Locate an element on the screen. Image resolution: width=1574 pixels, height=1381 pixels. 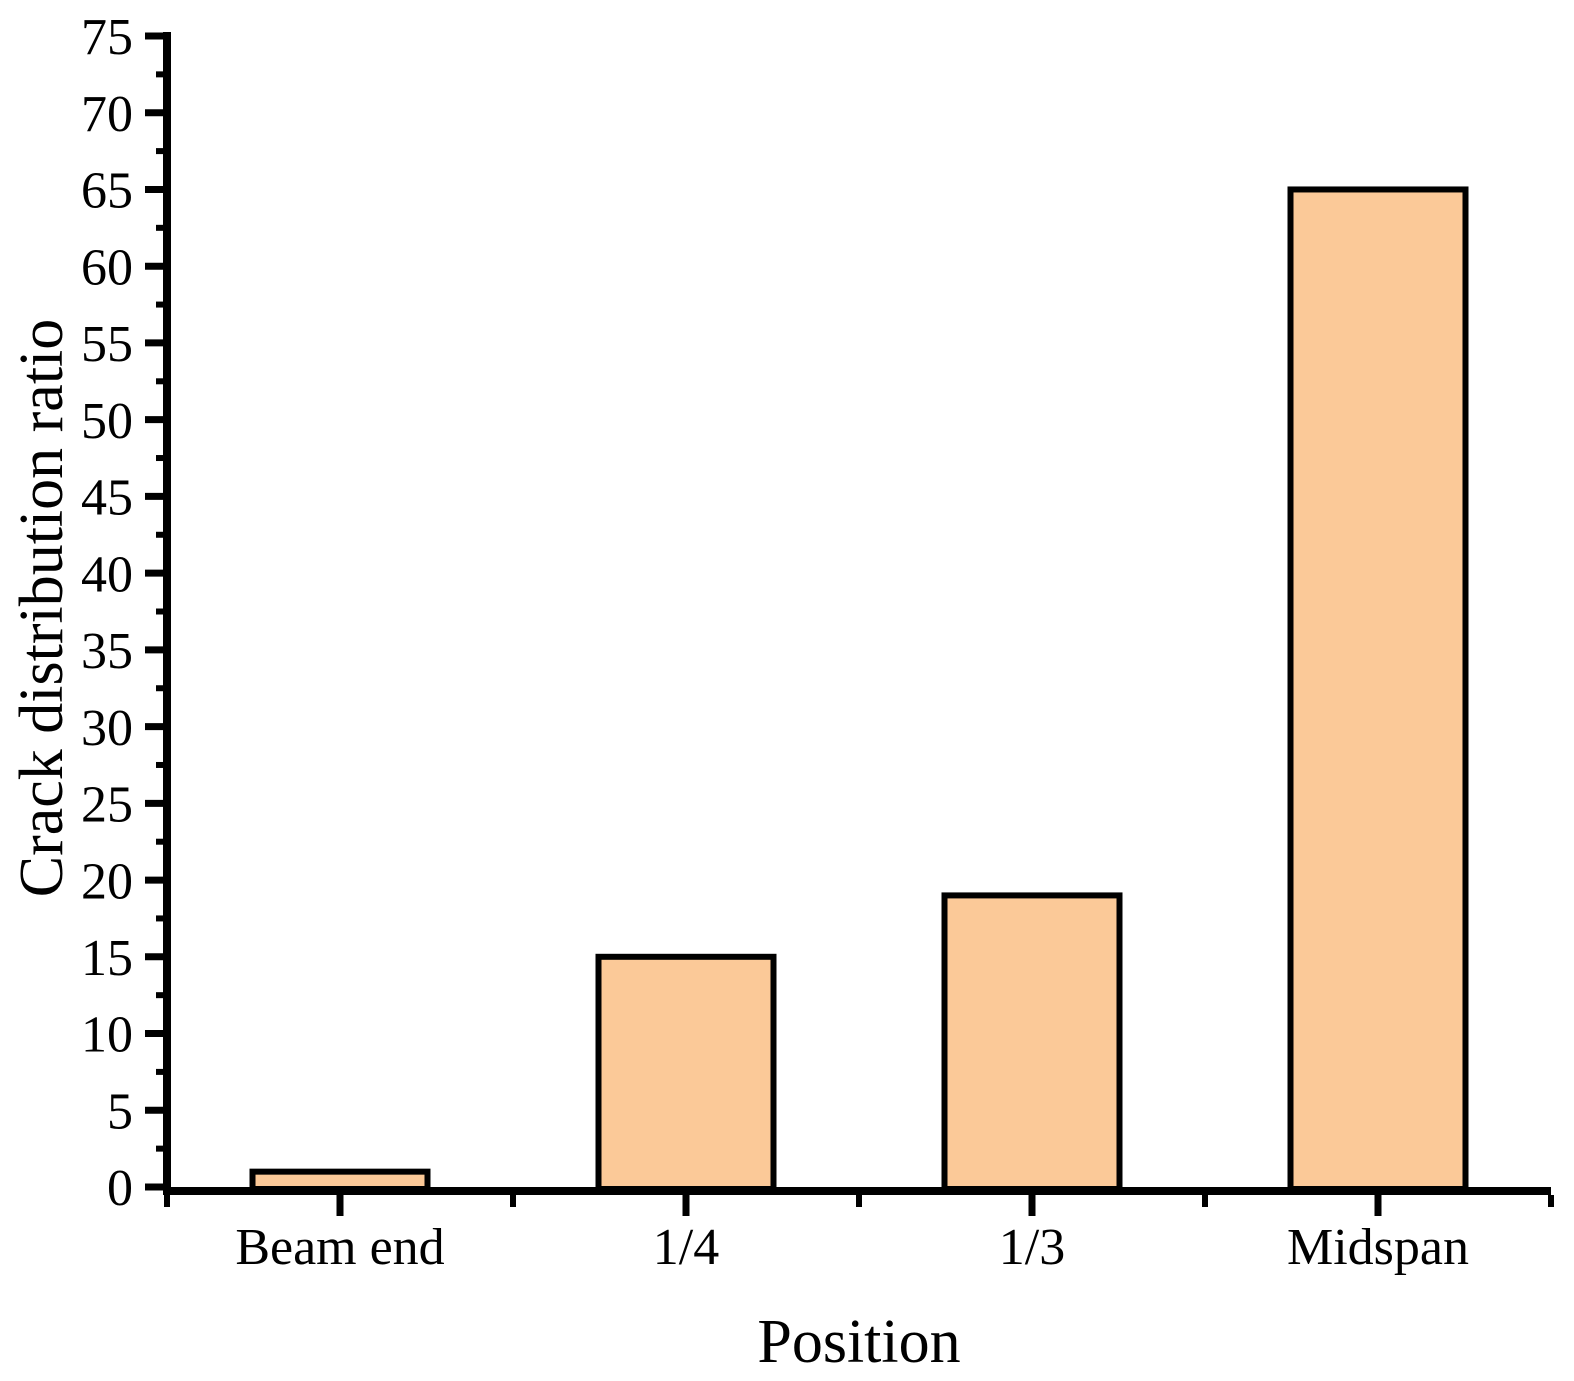
y-tick-label: 65 is located at coordinates (107, 191).